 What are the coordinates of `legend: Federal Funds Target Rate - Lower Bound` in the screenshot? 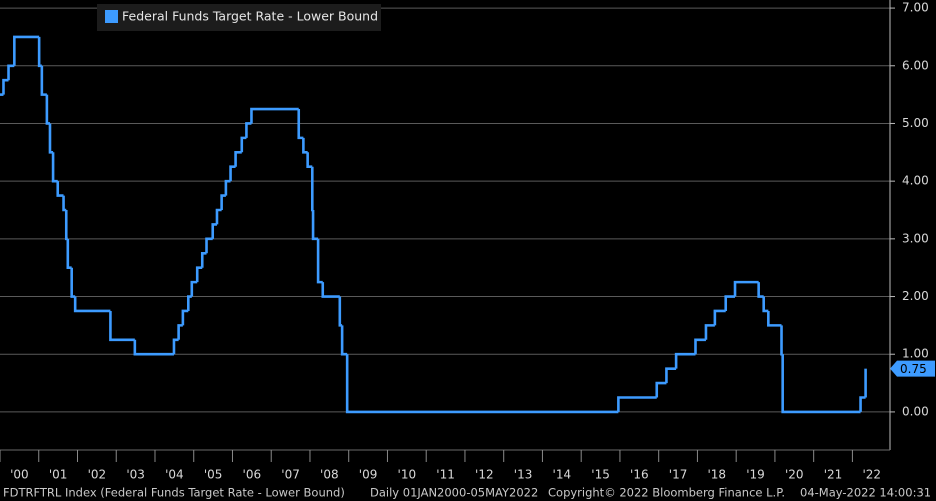 It's located at (239, 17).